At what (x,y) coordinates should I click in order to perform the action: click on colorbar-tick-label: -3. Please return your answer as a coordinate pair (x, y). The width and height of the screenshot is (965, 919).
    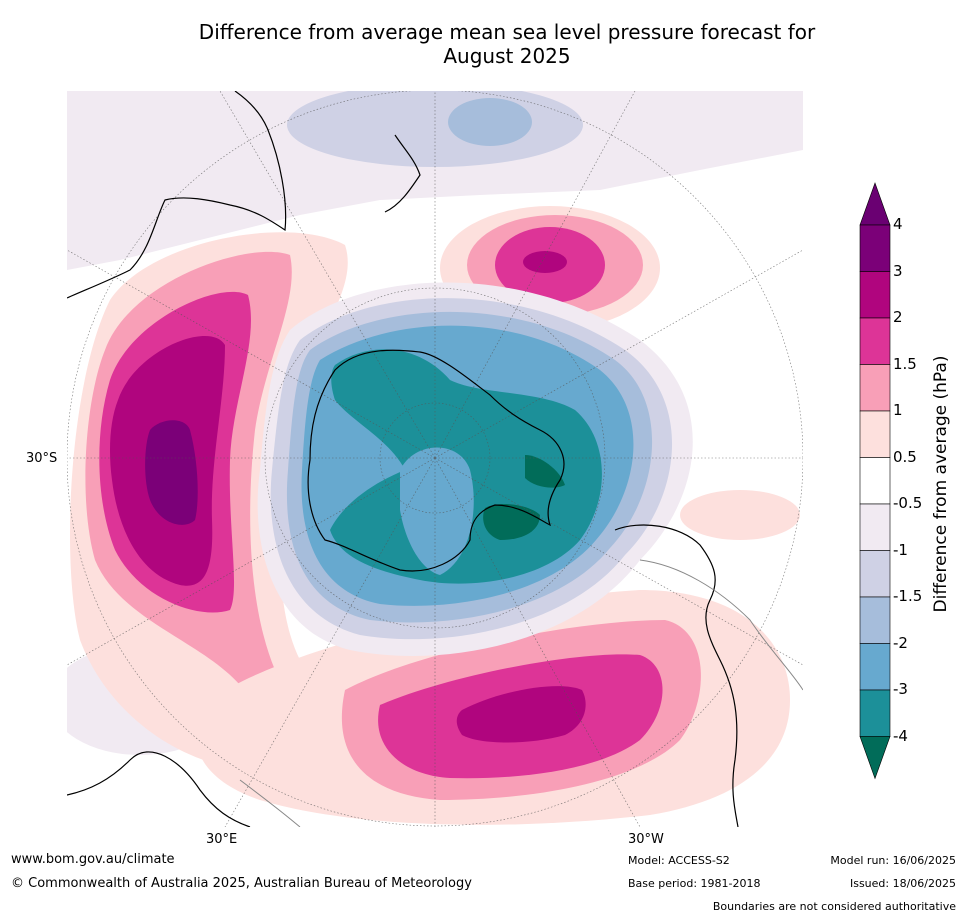
    Looking at the image, I should click on (900, 689).